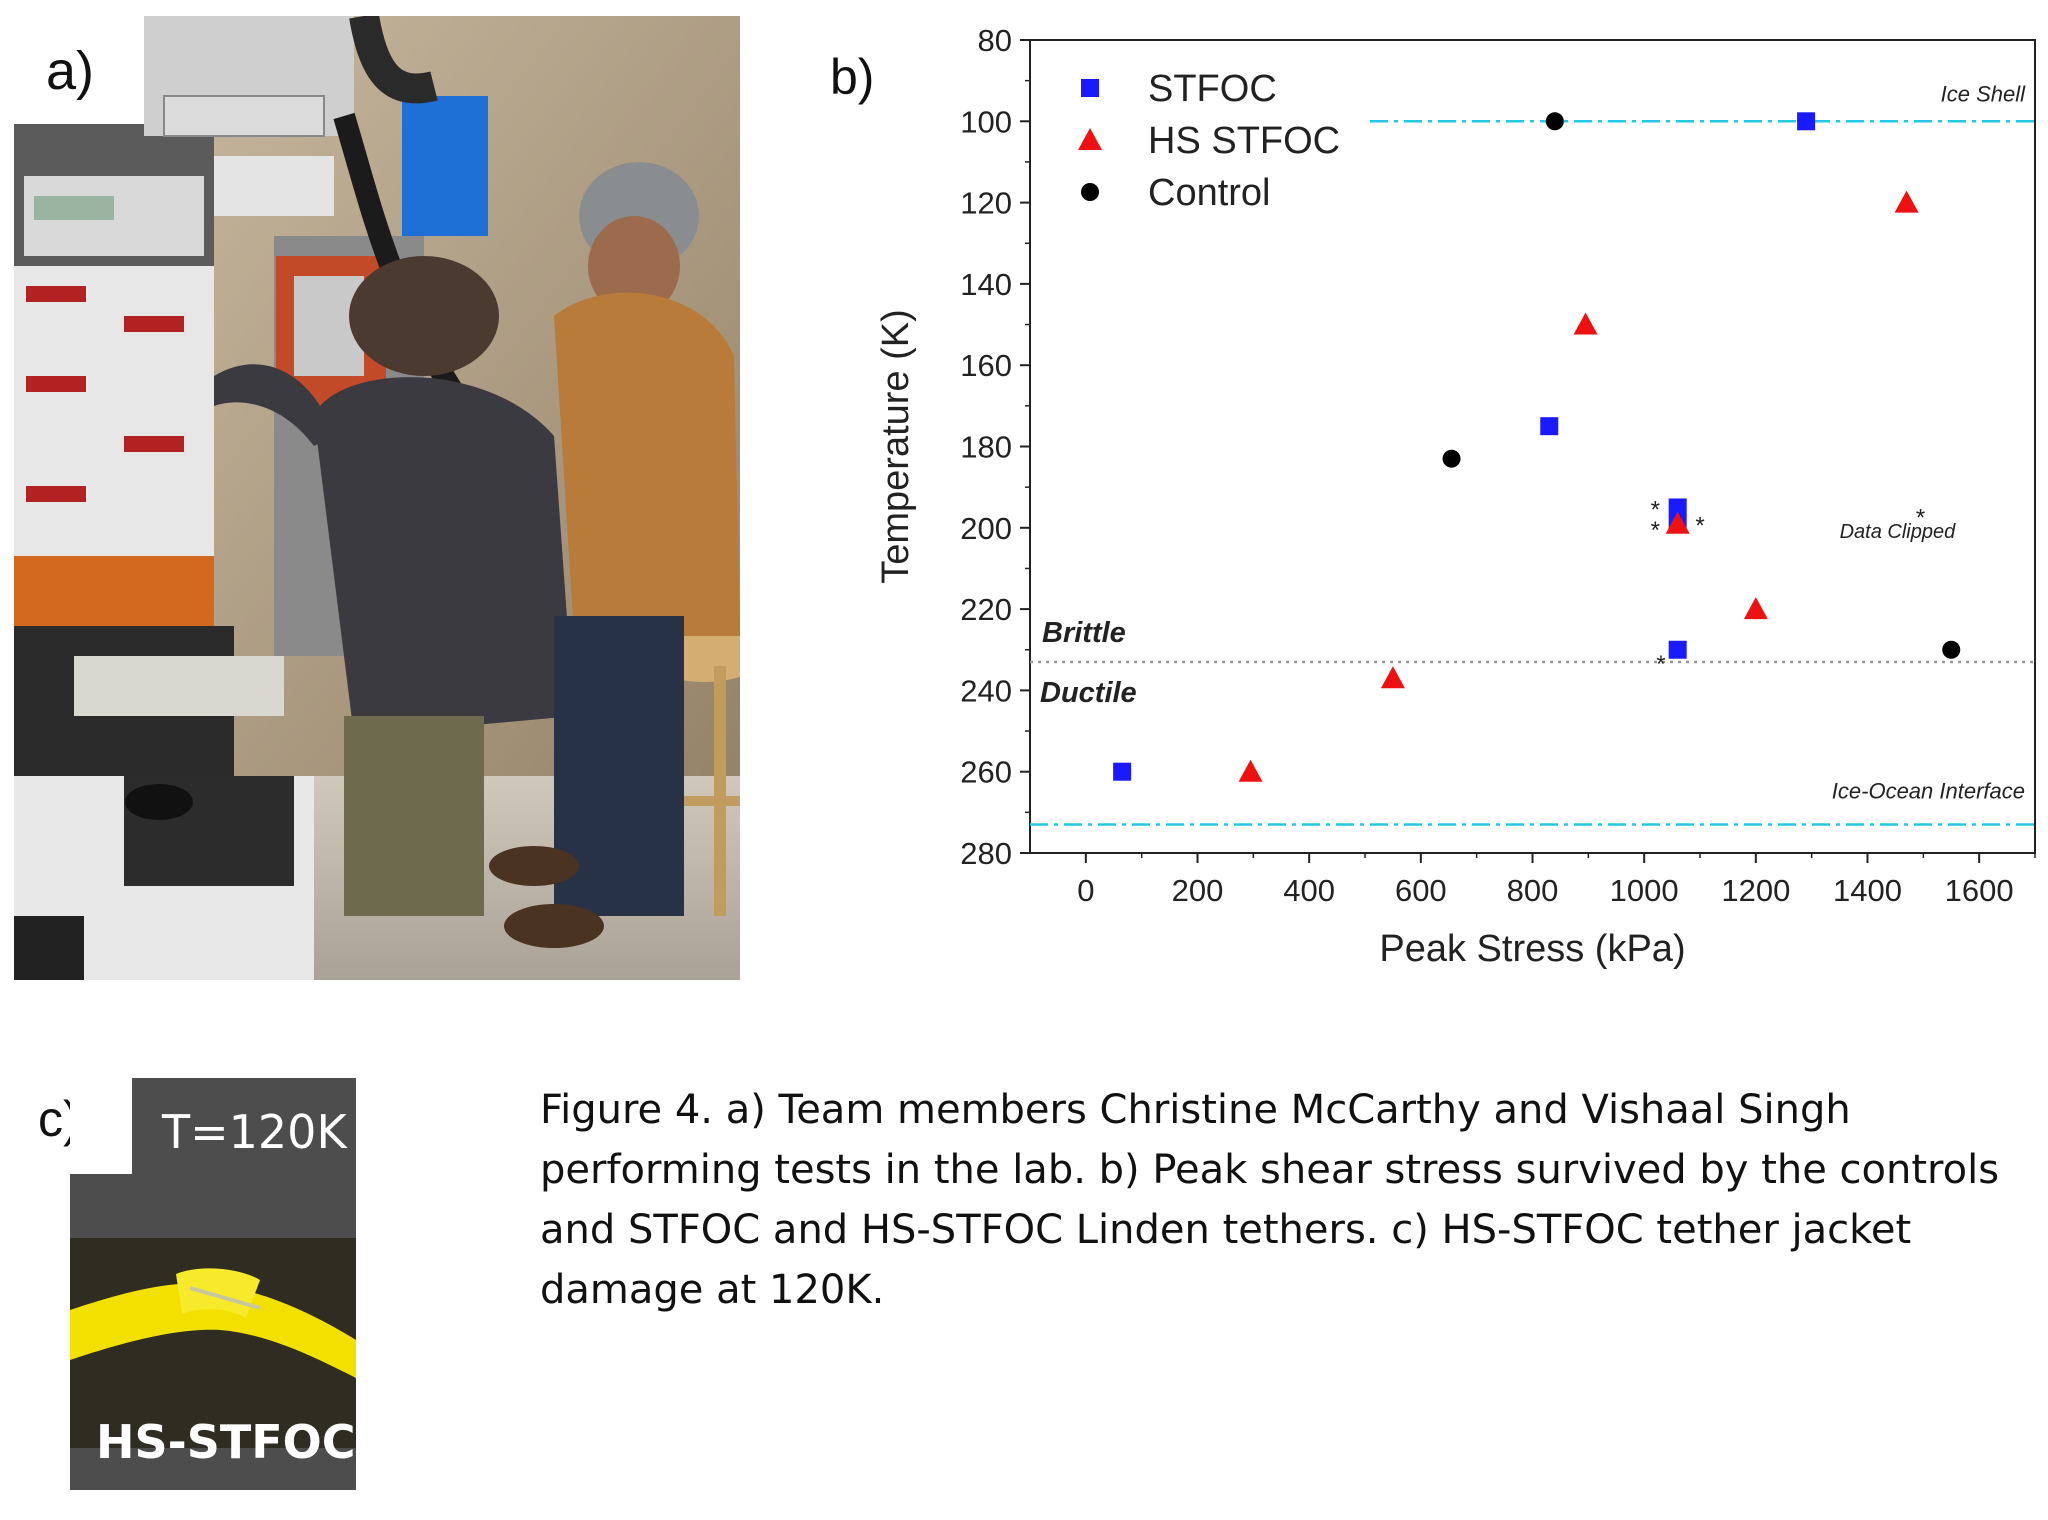 The width and height of the screenshot is (2048, 1520). What do you see at coordinates (1644, 890) in the screenshot?
I see `x-tick-label: 1000` at bounding box center [1644, 890].